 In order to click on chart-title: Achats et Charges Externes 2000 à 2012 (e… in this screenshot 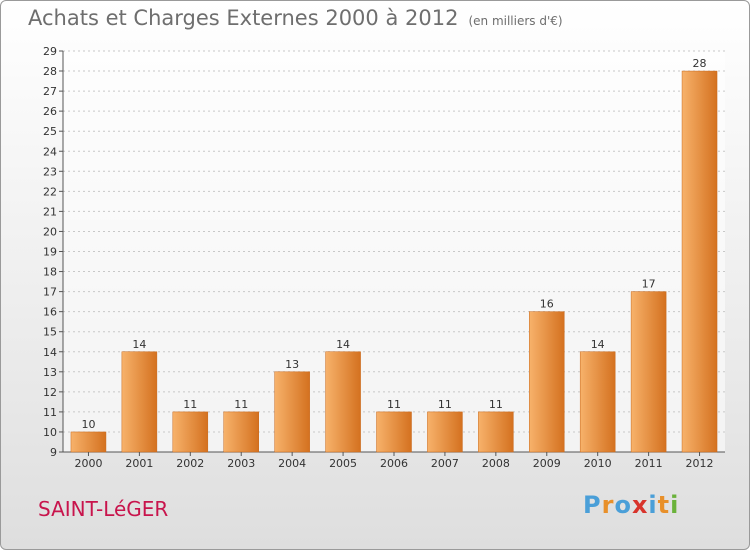, I will do `click(295, 18)`.